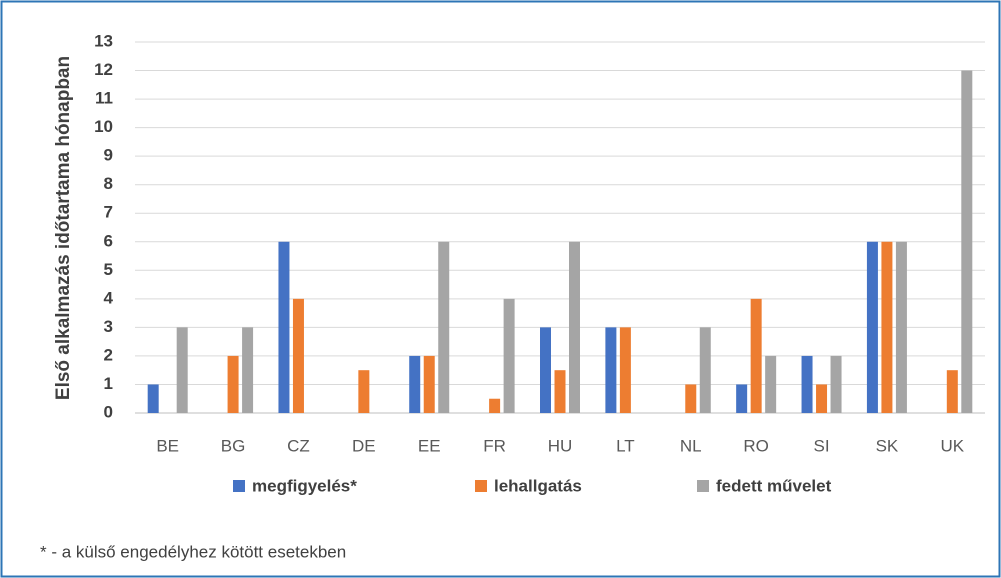  What do you see at coordinates (108, 155) in the screenshot?
I see `y-tick-label: 9` at bounding box center [108, 155].